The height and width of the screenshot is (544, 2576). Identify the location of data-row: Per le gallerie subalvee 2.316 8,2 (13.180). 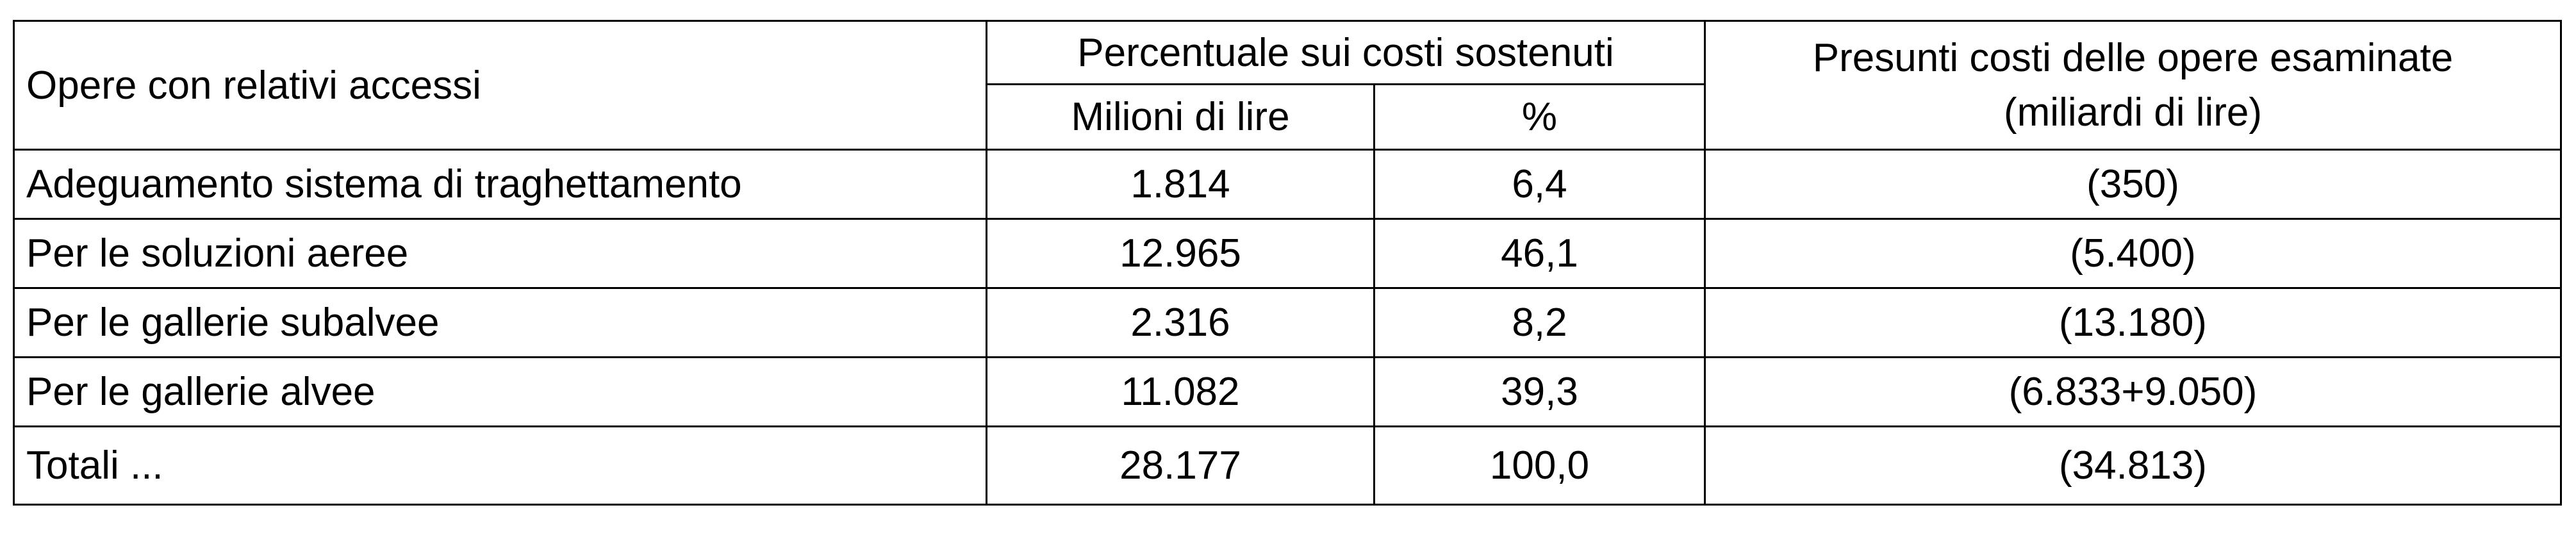
(1287, 322).